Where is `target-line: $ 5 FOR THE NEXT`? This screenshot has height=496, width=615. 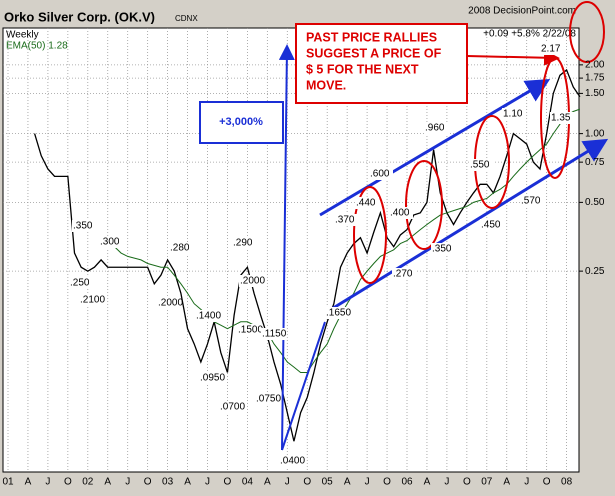 target-line: $ 5 FOR THE NEXT is located at coordinates (362, 69).